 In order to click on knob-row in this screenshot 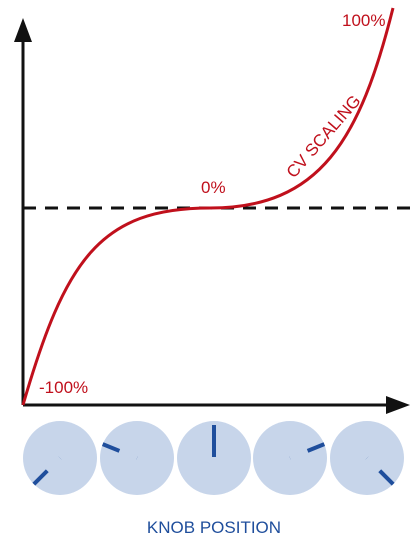, I will do `click(213, 458)`.